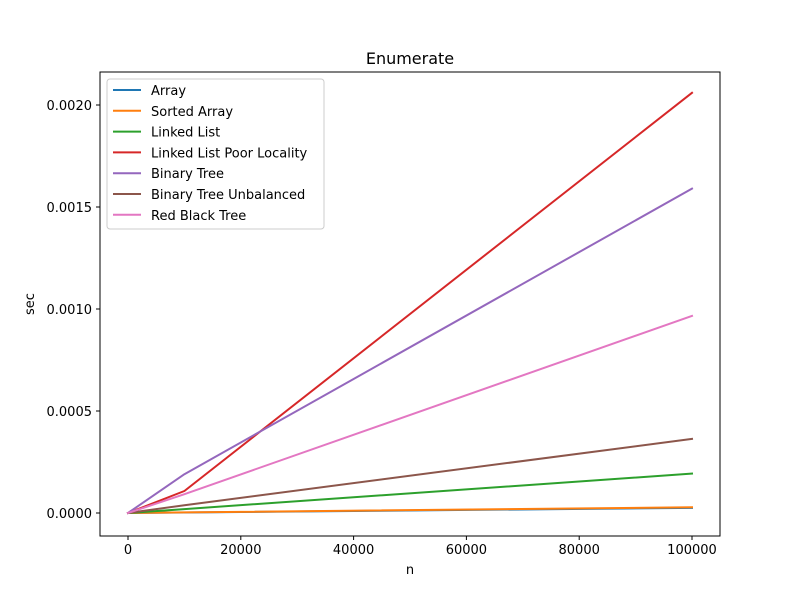  I want to click on legend-entry: Linked List, so click(166, 133).